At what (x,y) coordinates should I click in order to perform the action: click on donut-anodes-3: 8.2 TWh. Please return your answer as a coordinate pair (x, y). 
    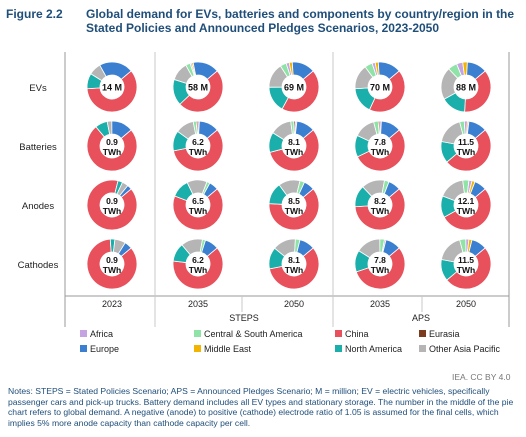
    Looking at the image, I should click on (380, 205).